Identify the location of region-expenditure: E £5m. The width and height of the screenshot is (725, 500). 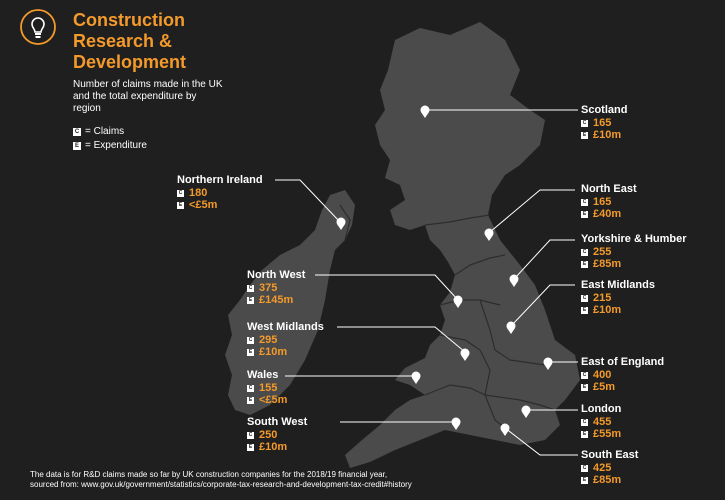
(622, 387).